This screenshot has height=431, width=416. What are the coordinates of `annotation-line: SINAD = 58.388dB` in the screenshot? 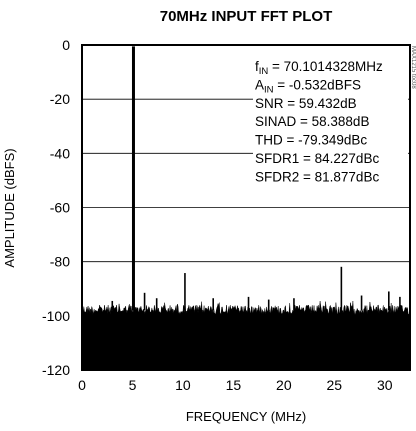 It's located at (312, 121).